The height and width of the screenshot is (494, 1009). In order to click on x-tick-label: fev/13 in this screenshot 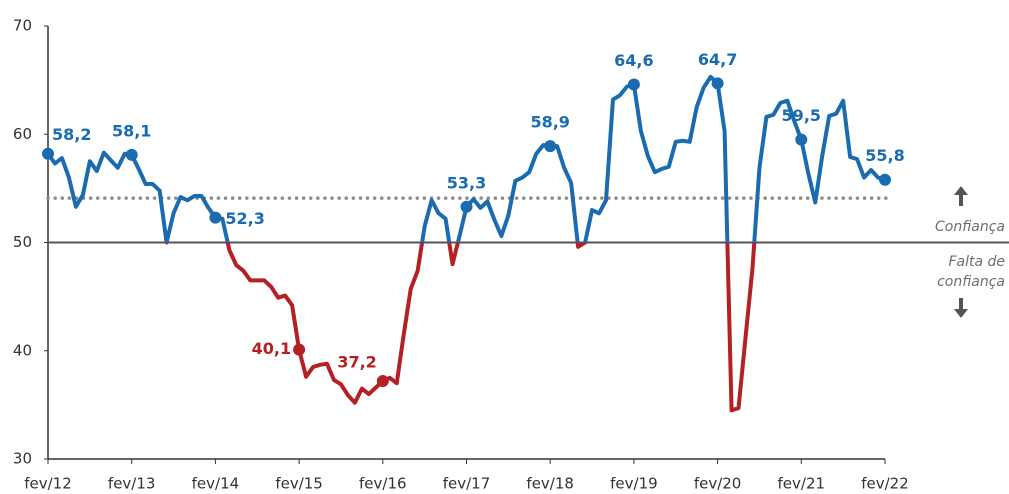, I will do `click(132, 484)`.